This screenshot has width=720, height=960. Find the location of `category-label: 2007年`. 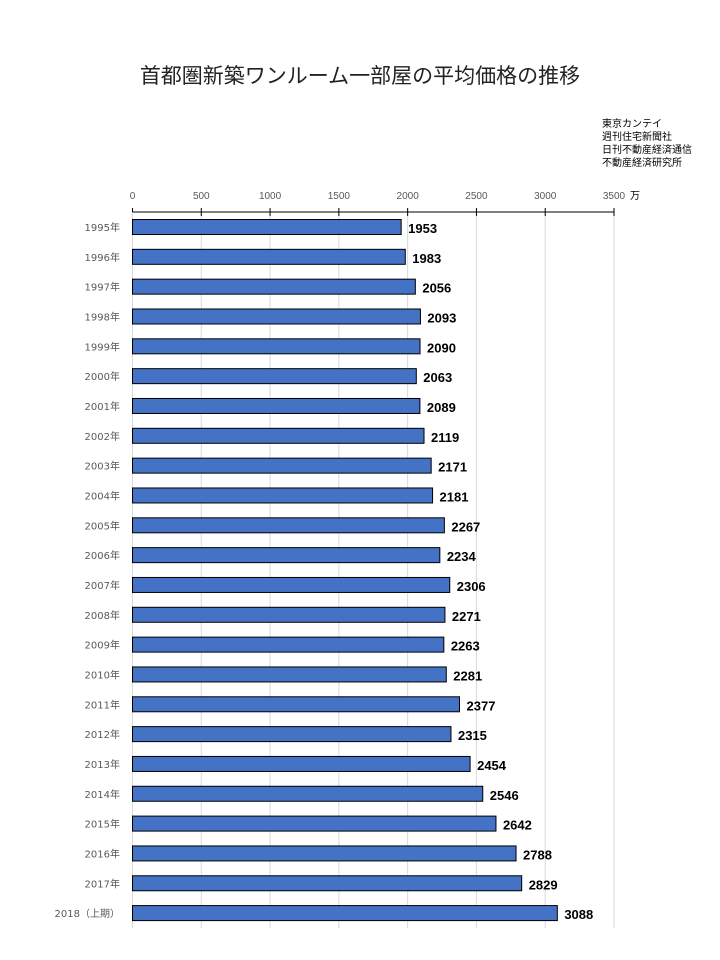

category-label: 2007年 is located at coordinates (102, 585).